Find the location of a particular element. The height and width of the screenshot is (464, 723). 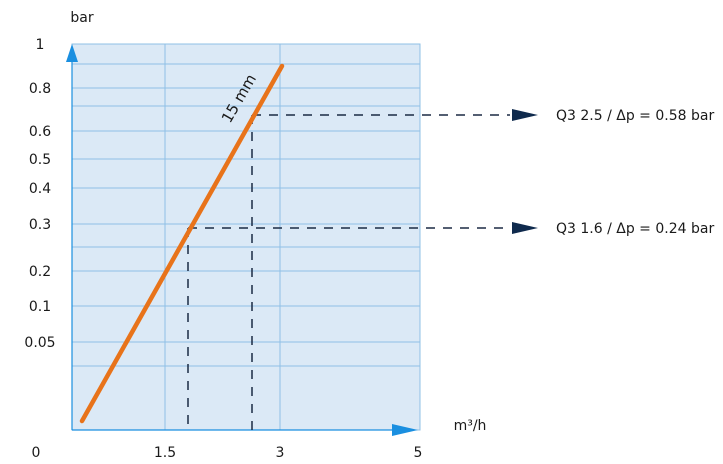

x-tick-label: 3 is located at coordinates (280, 453).